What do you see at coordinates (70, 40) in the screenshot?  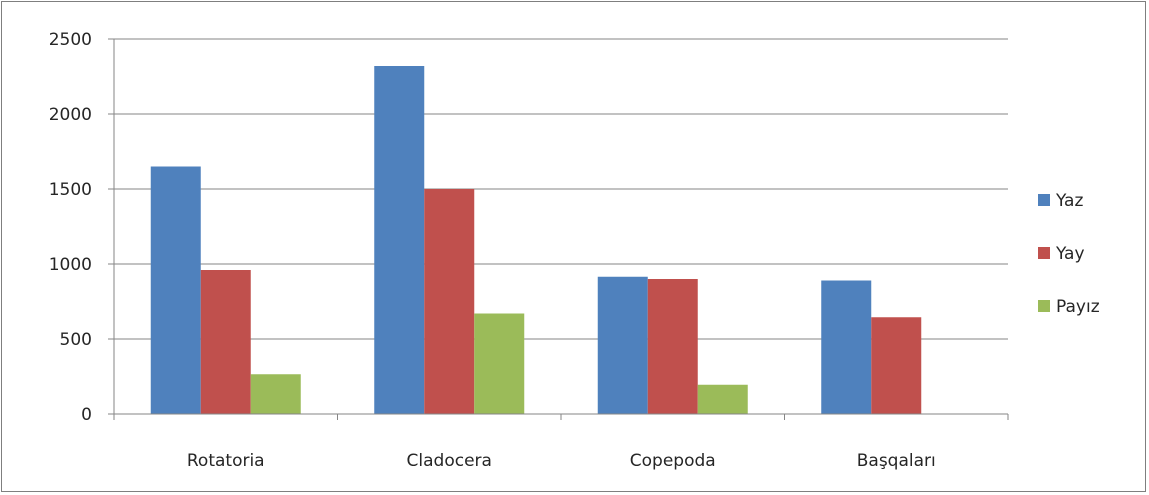 I see `y-tick-label: 2500` at bounding box center [70, 40].